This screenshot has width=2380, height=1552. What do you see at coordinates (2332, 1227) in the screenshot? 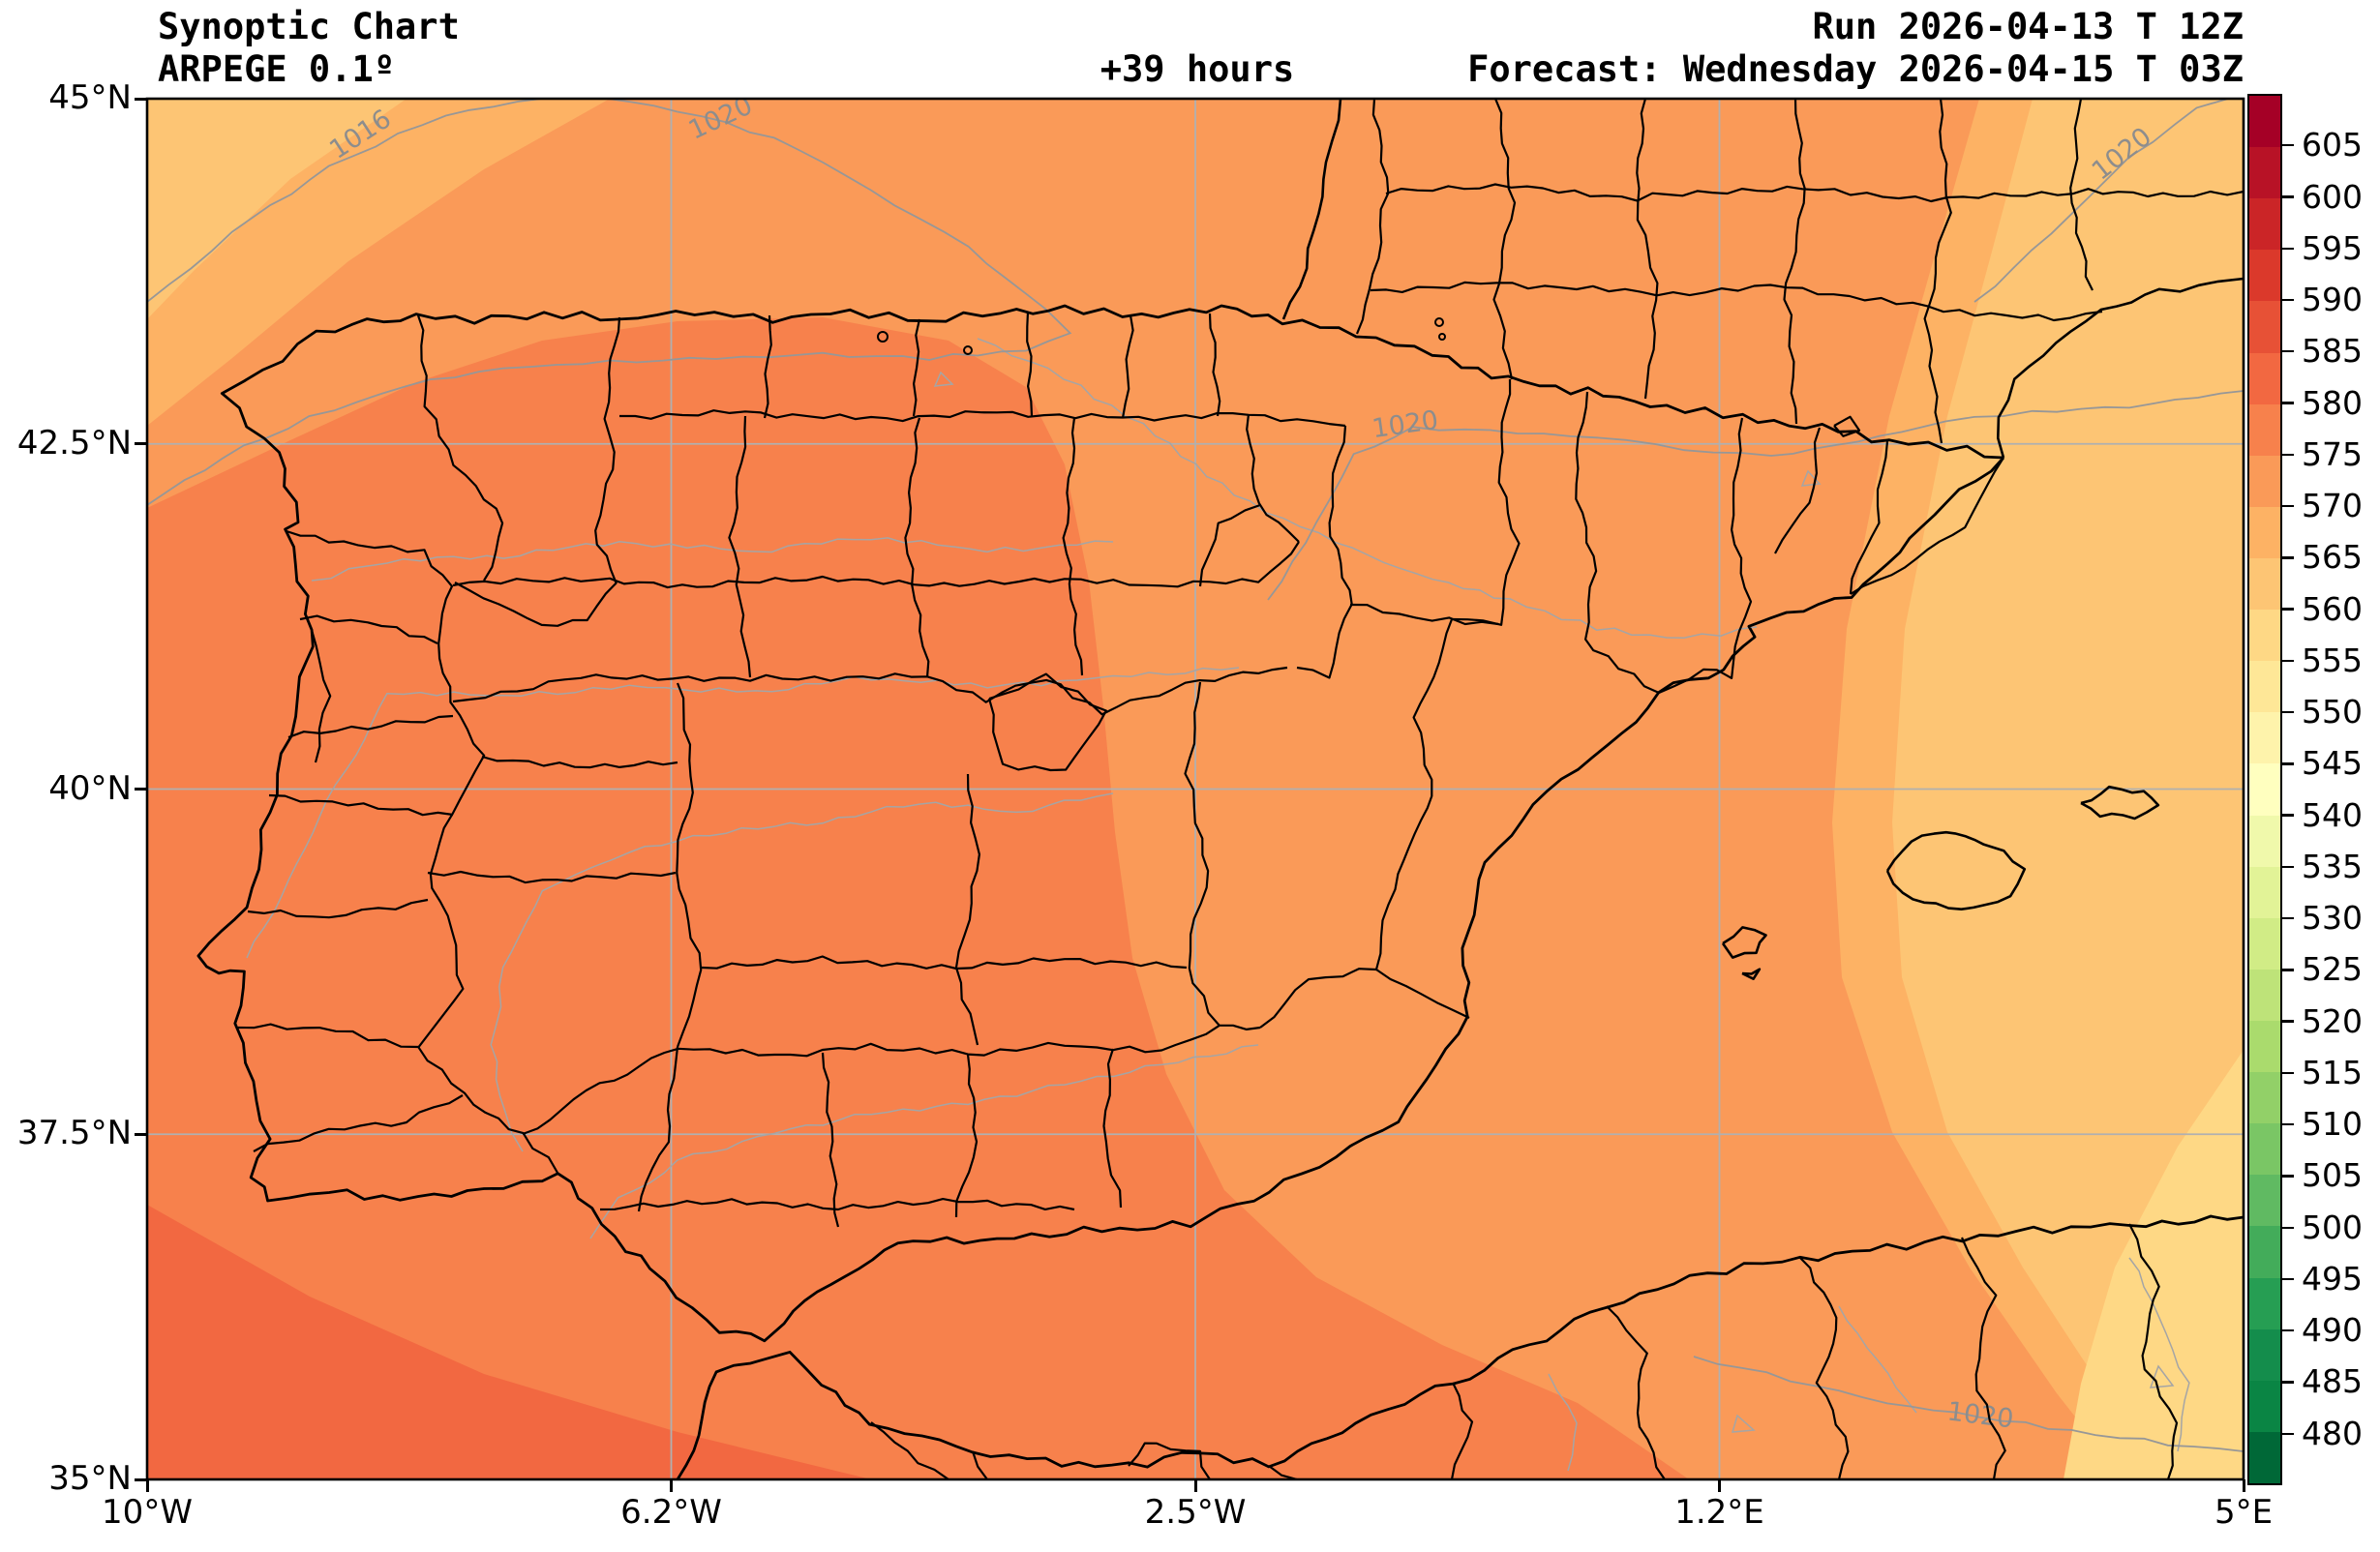
I see `colorbar-tick-label: 500` at bounding box center [2332, 1227].